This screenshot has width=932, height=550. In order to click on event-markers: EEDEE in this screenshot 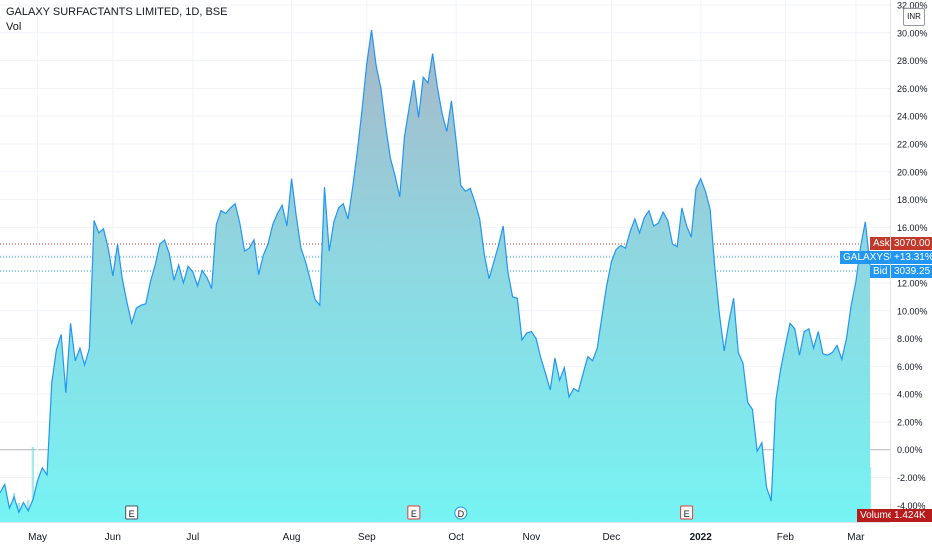, I will do `click(528, 512)`.